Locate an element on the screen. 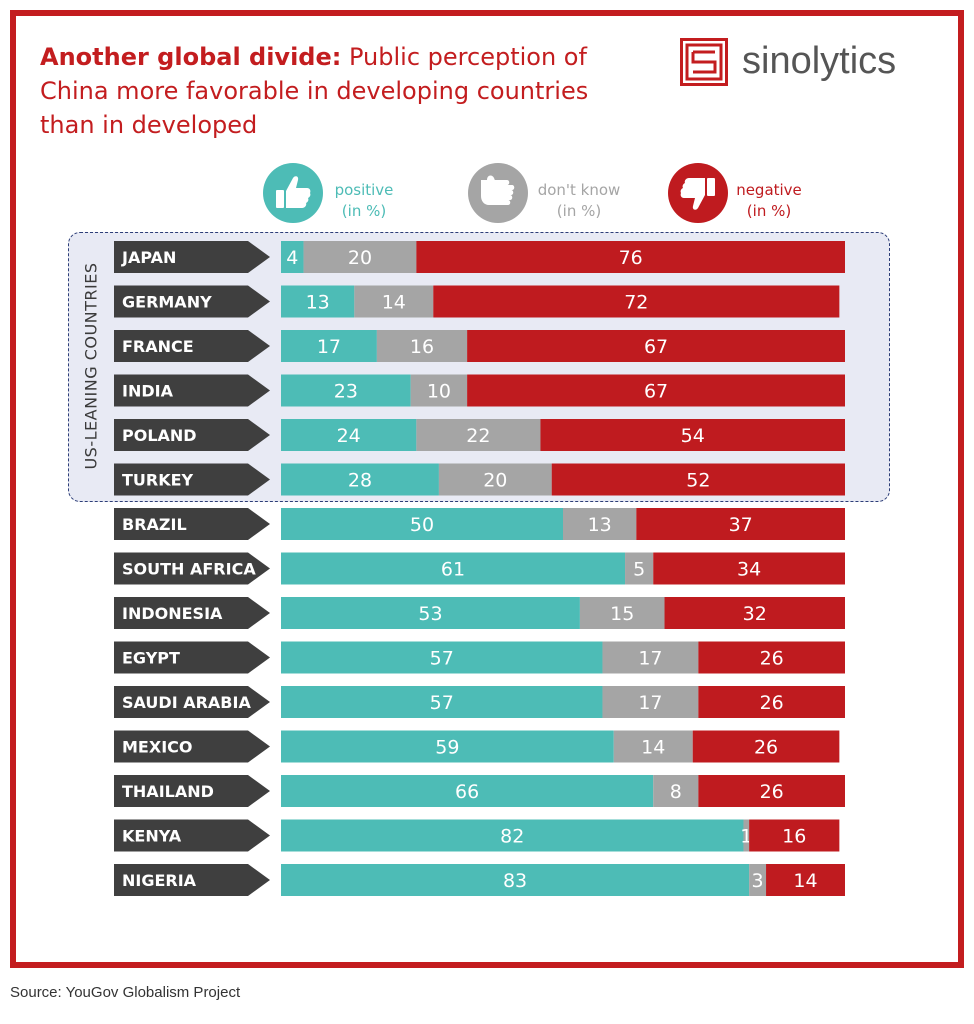 This screenshot has height=1024, width=974. category-label: BRAZIL is located at coordinates (154, 524).